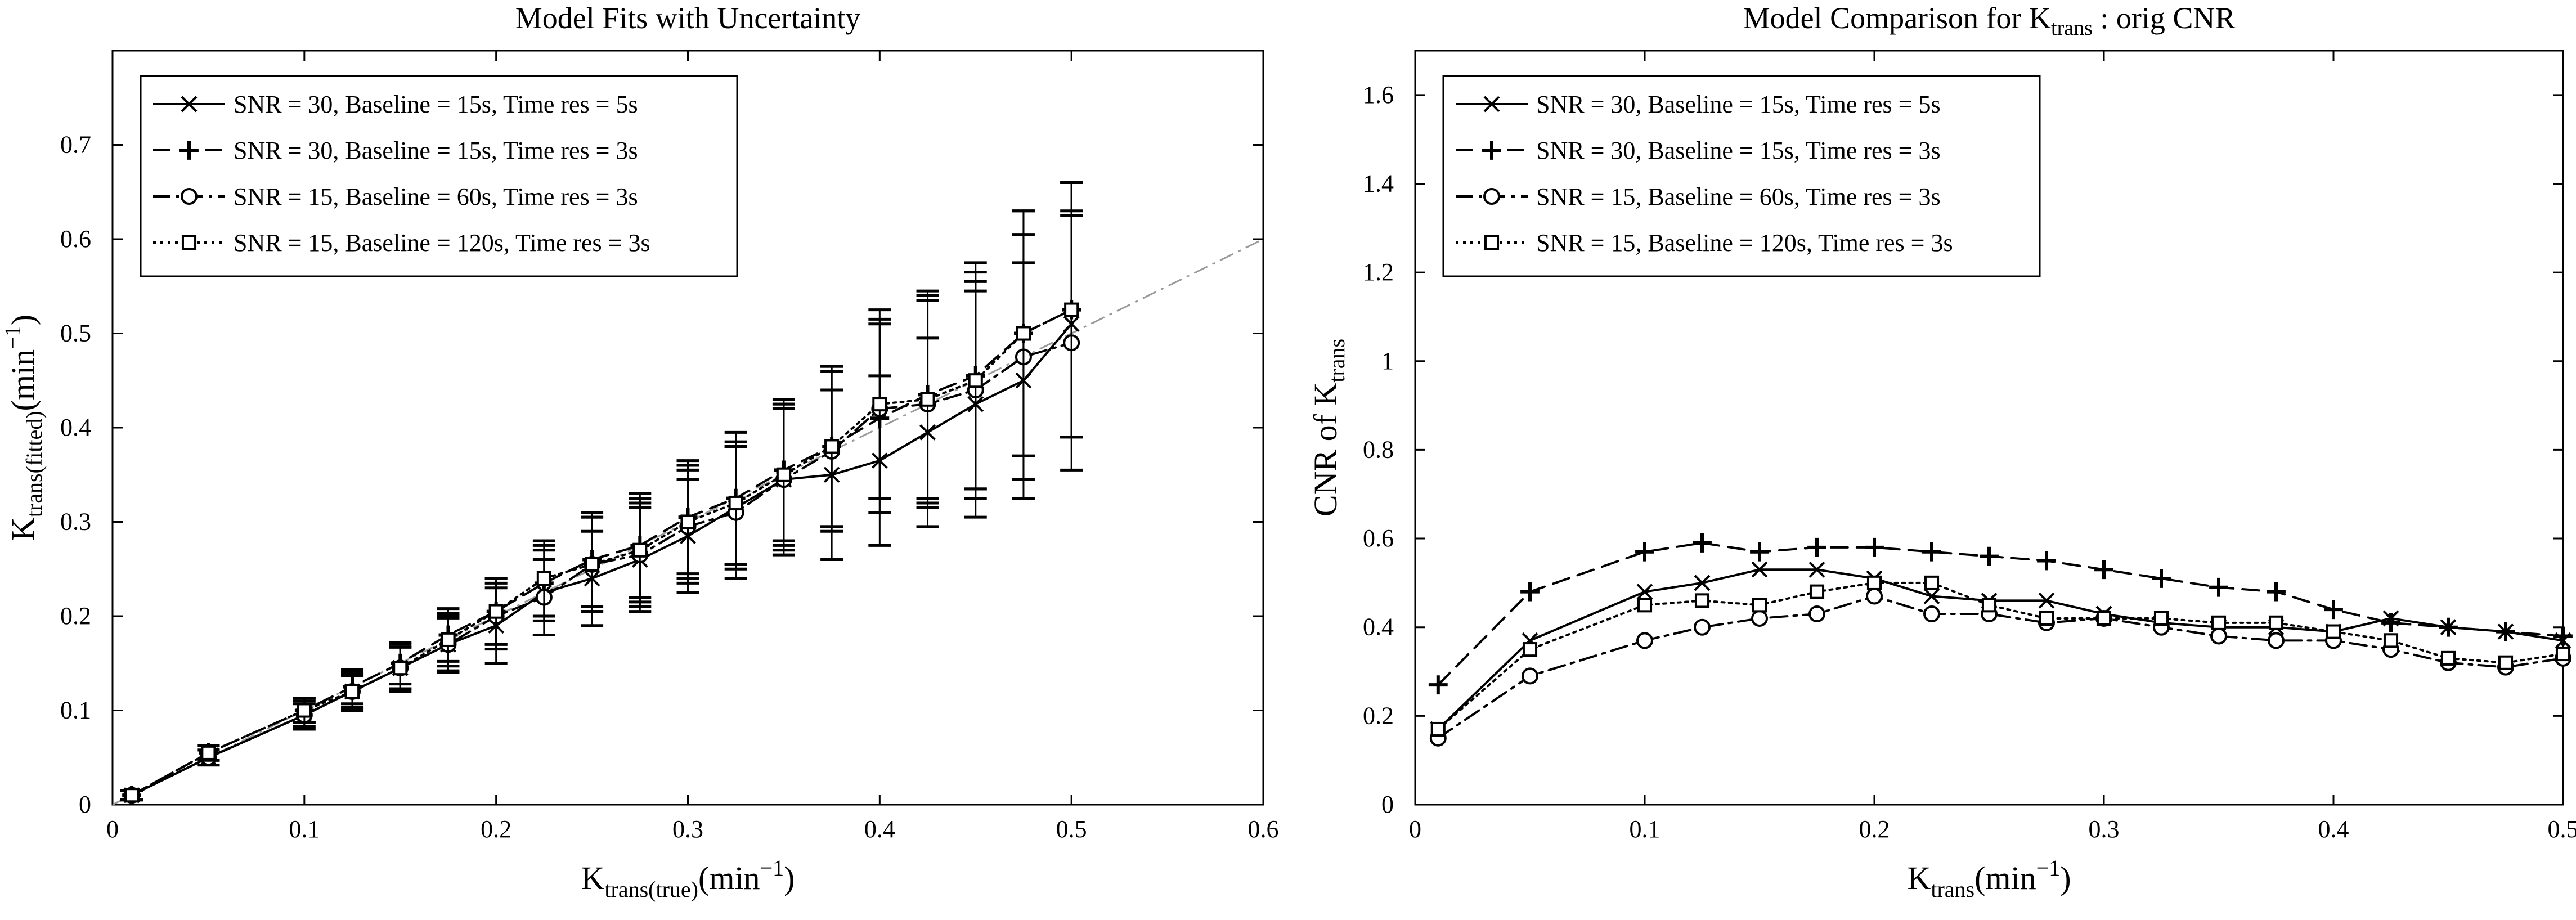 The width and height of the screenshot is (2576, 920). I want to click on x-label-close: ), so click(789, 878).